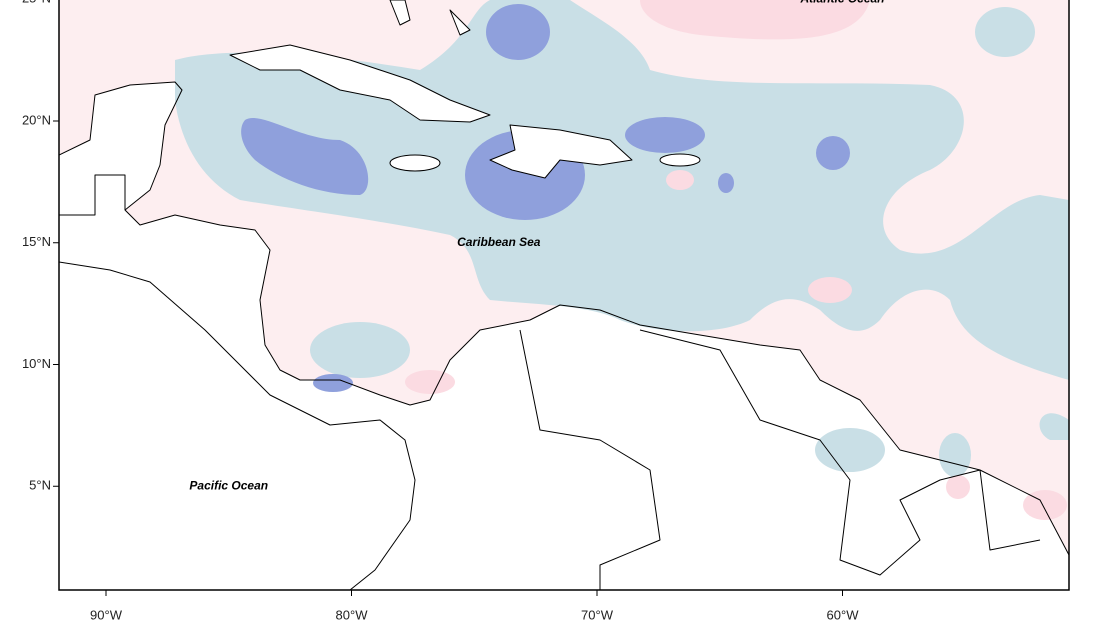  What do you see at coordinates (36, 119) in the screenshot?
I see `y-tick-label: 20°N` at bounding box center [36, 119].